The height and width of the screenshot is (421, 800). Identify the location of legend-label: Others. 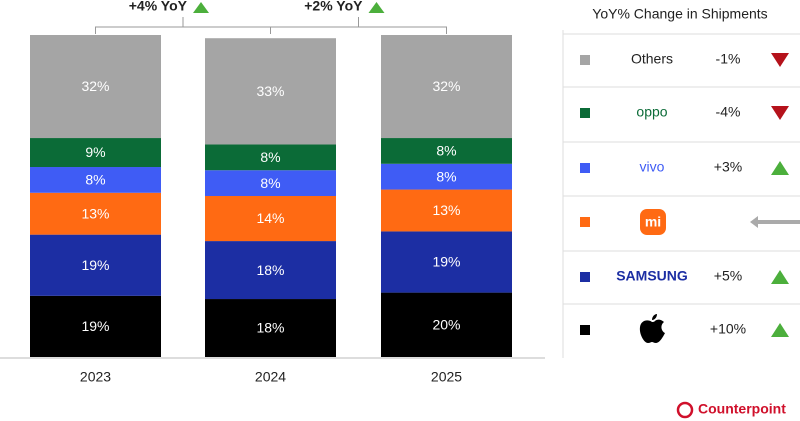
(652, 59).